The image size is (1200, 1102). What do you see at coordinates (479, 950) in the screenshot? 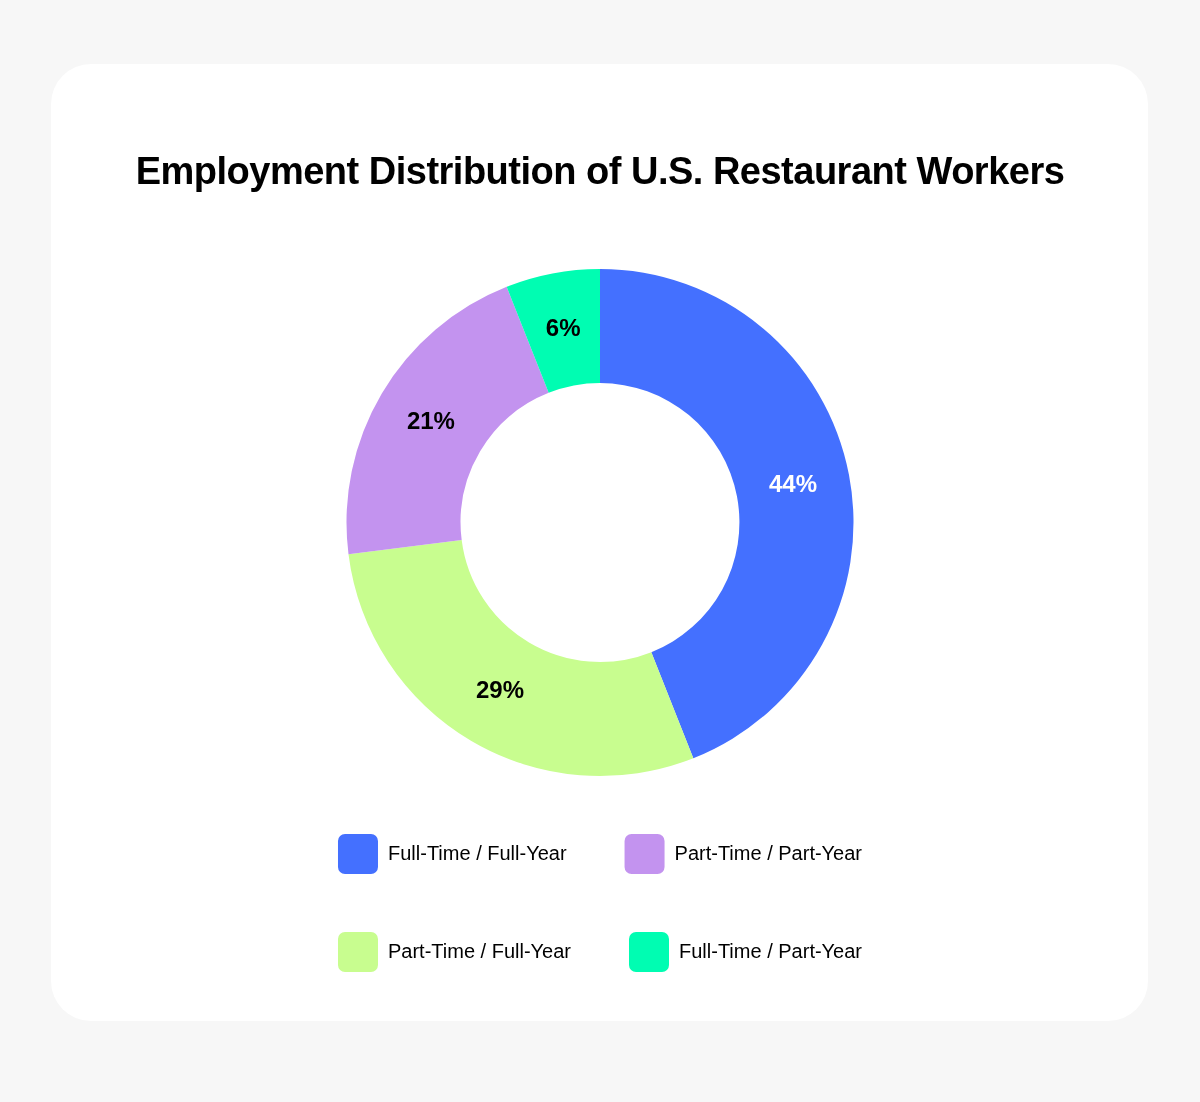
I see `legend-label: Part-Time / Full-Year` at bounding box center [479, 950].